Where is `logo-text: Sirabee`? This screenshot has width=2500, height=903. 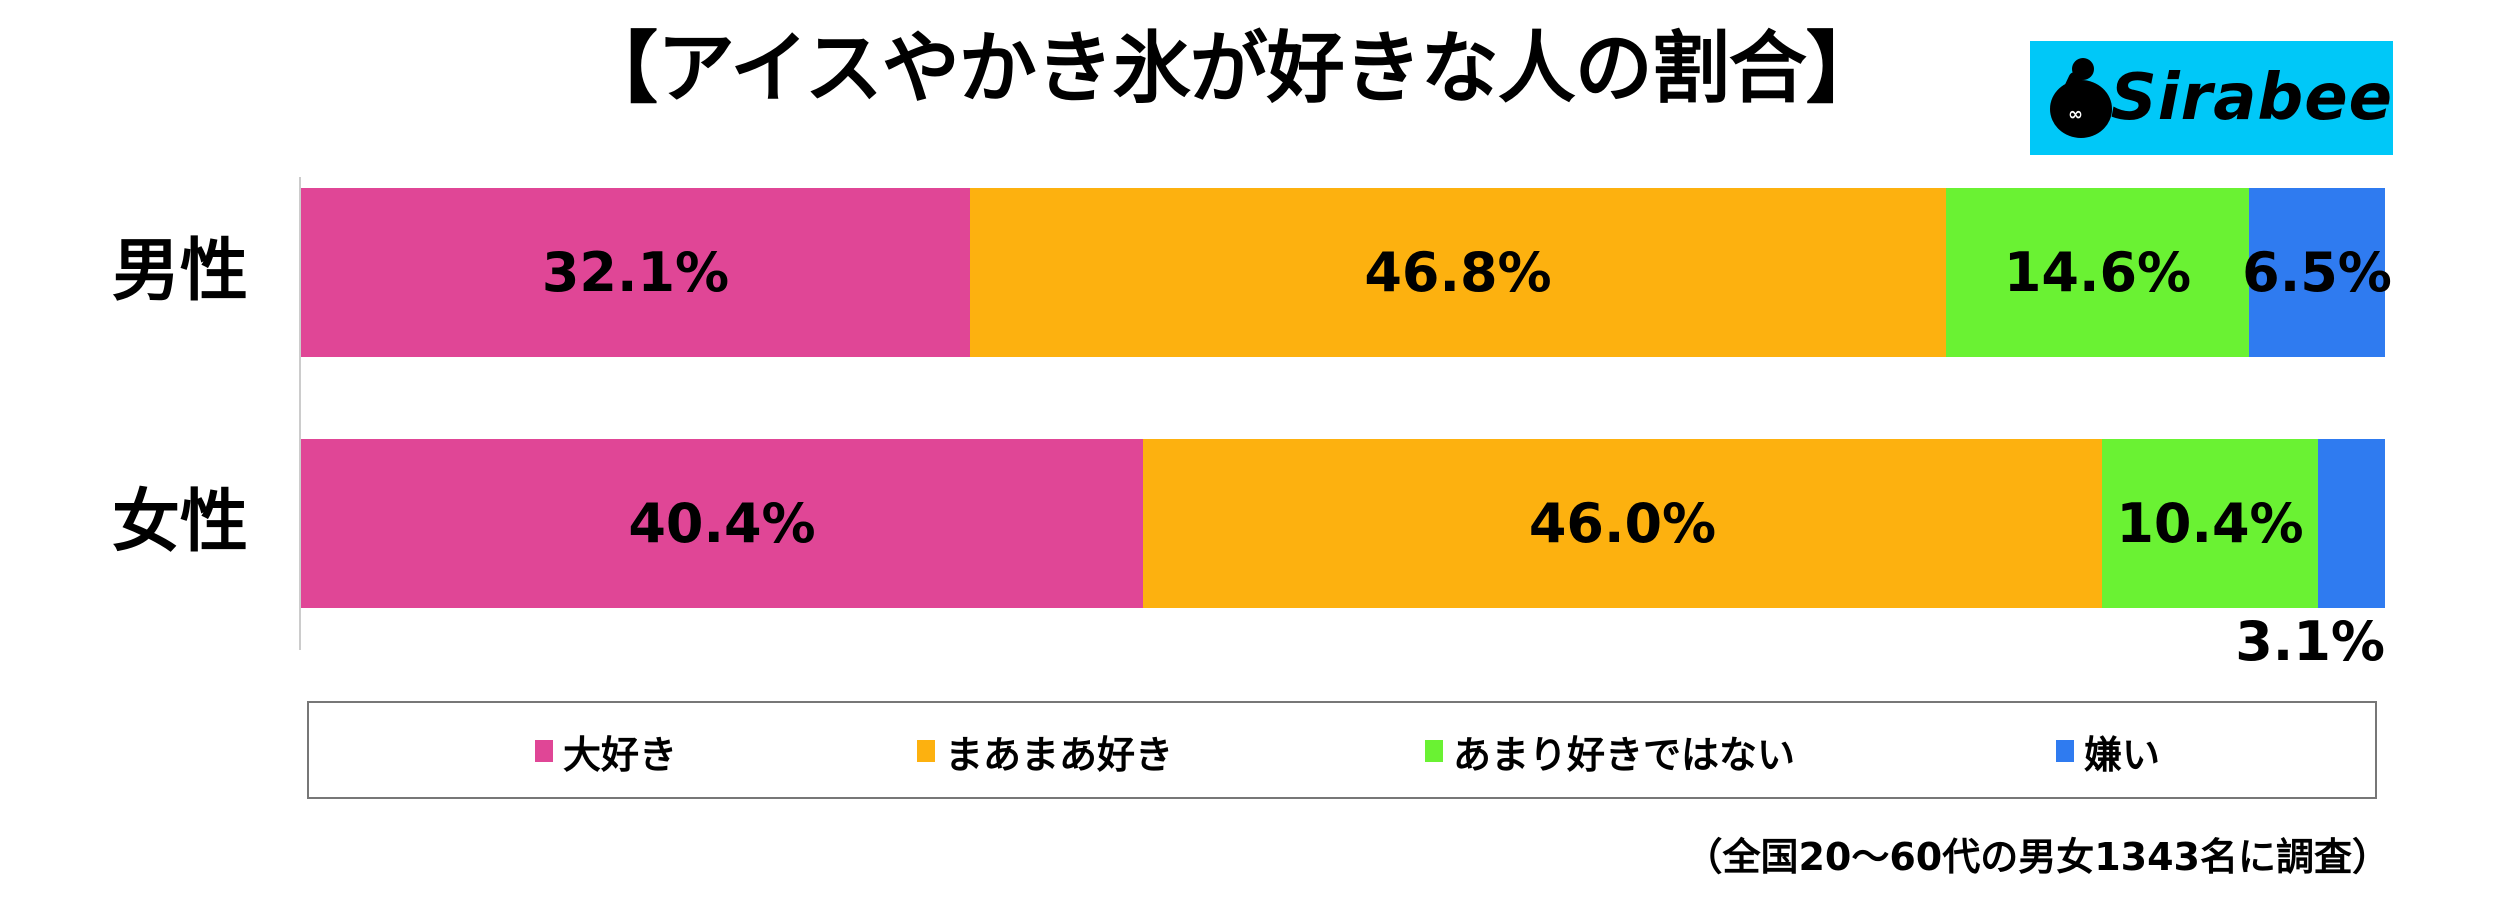
logo-text: Sirabee is located at coordinates (2251, 98).